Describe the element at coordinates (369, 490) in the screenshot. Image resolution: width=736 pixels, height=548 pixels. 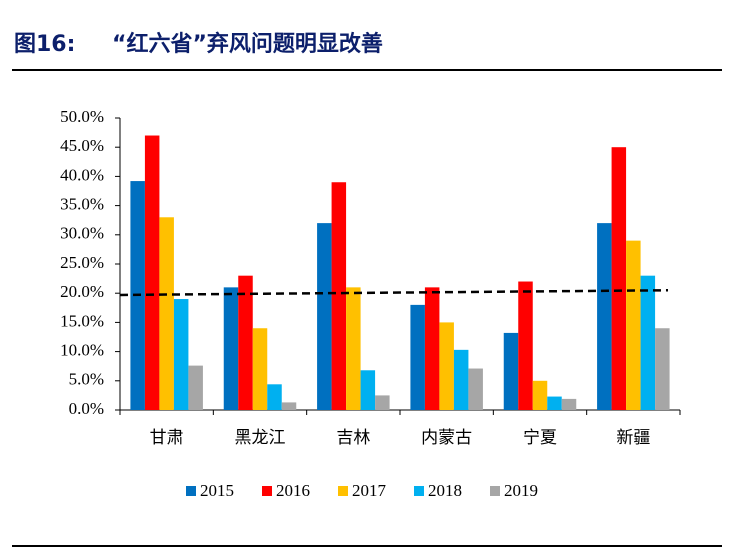
I see `legend-label: 2017` at that location.